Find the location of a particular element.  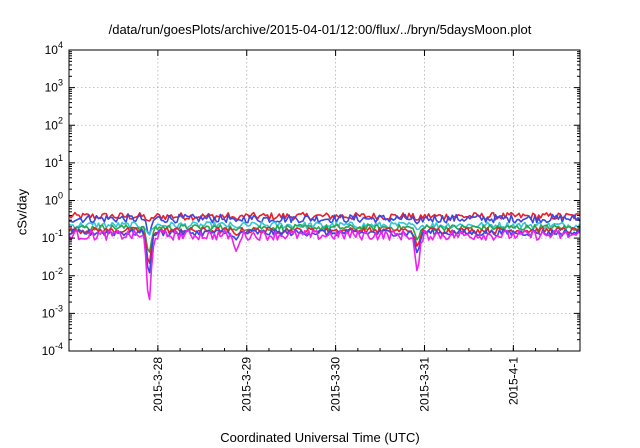

y-tick-label: 10⁻¹ is located at coordinates (52, 236).